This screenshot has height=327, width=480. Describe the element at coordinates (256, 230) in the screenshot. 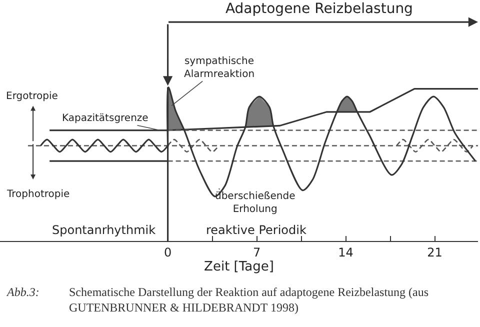

I see `annotation: reaktive Periodik` at that location.